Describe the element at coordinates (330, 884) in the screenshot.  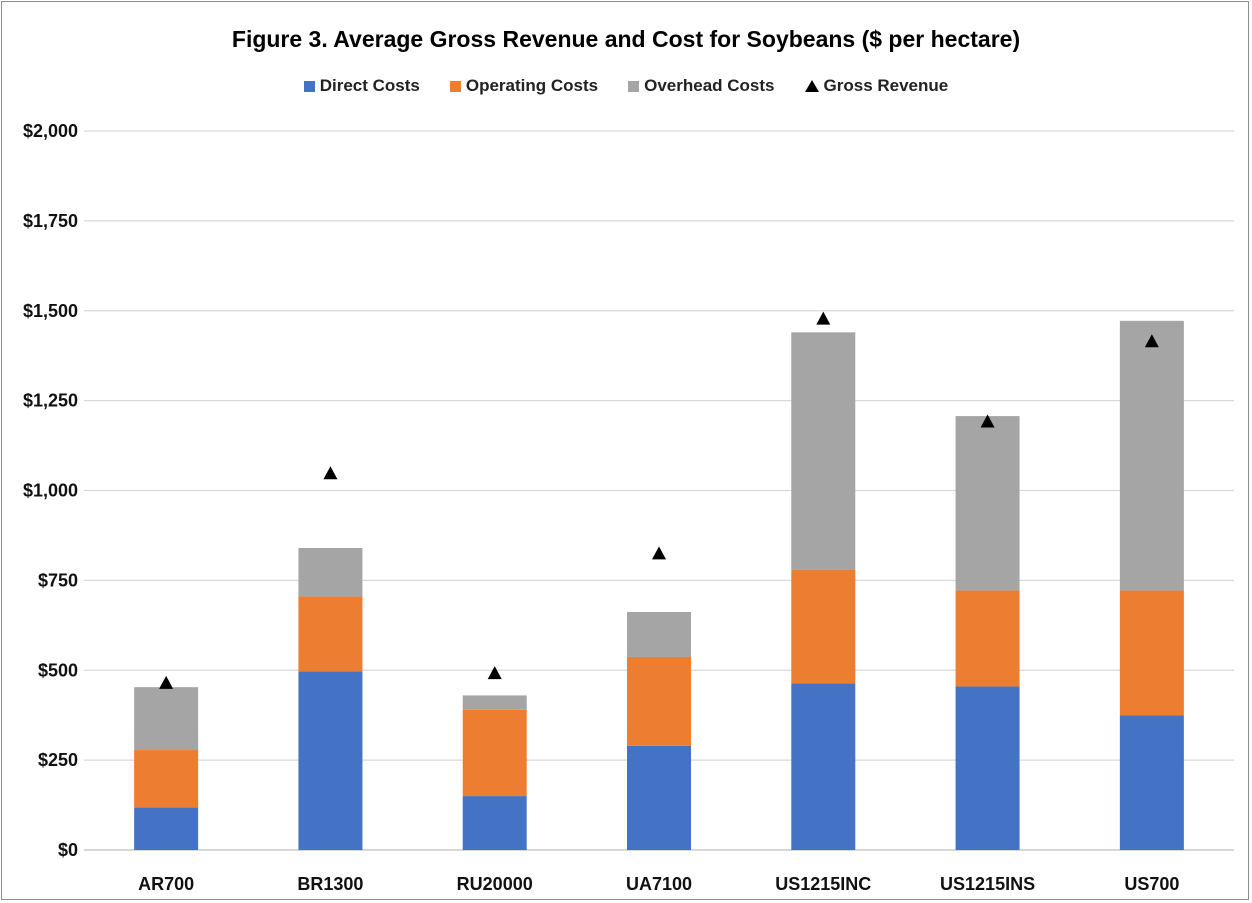
I see `x-tick-label: BR1300` at that location.